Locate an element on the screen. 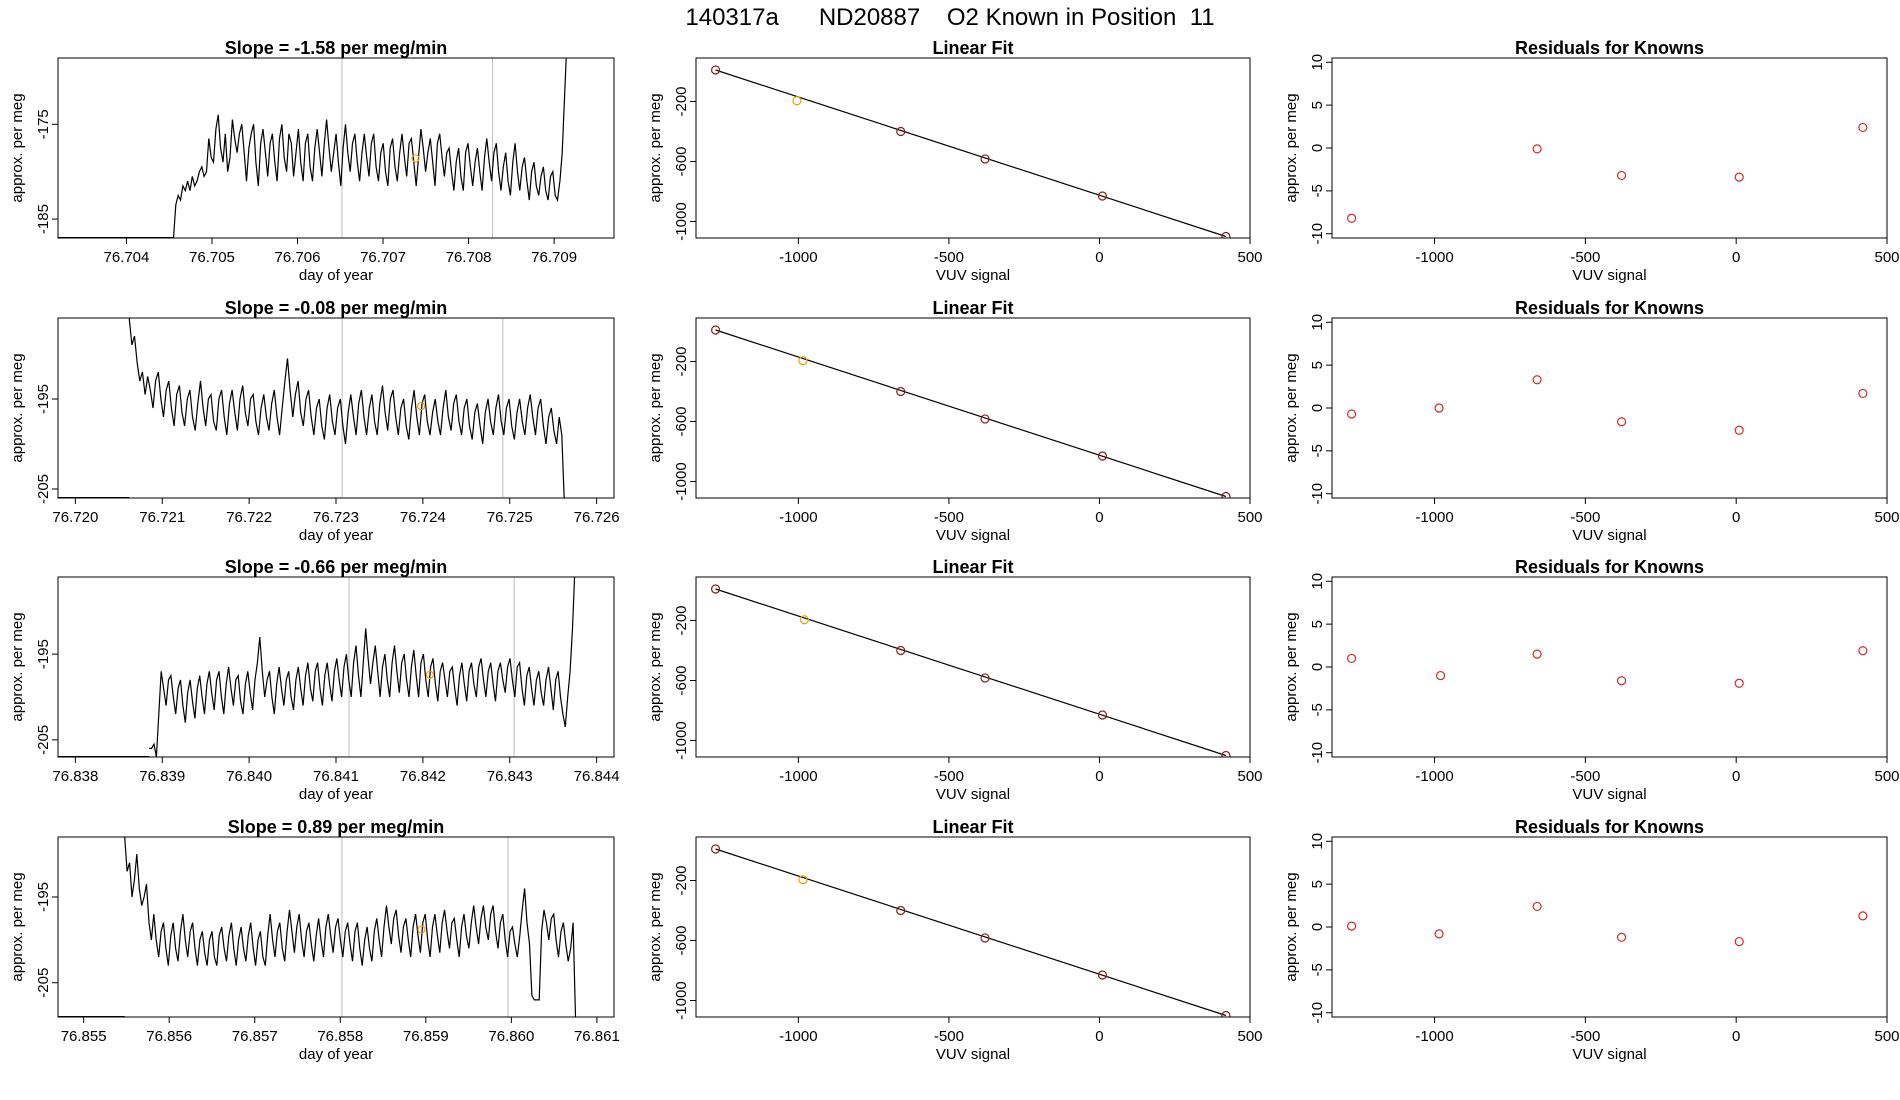 Image resolution: width=1900 pixels, height=1100 pixels. x-tick-label: 76.709 is located at coordinates (554, 257).